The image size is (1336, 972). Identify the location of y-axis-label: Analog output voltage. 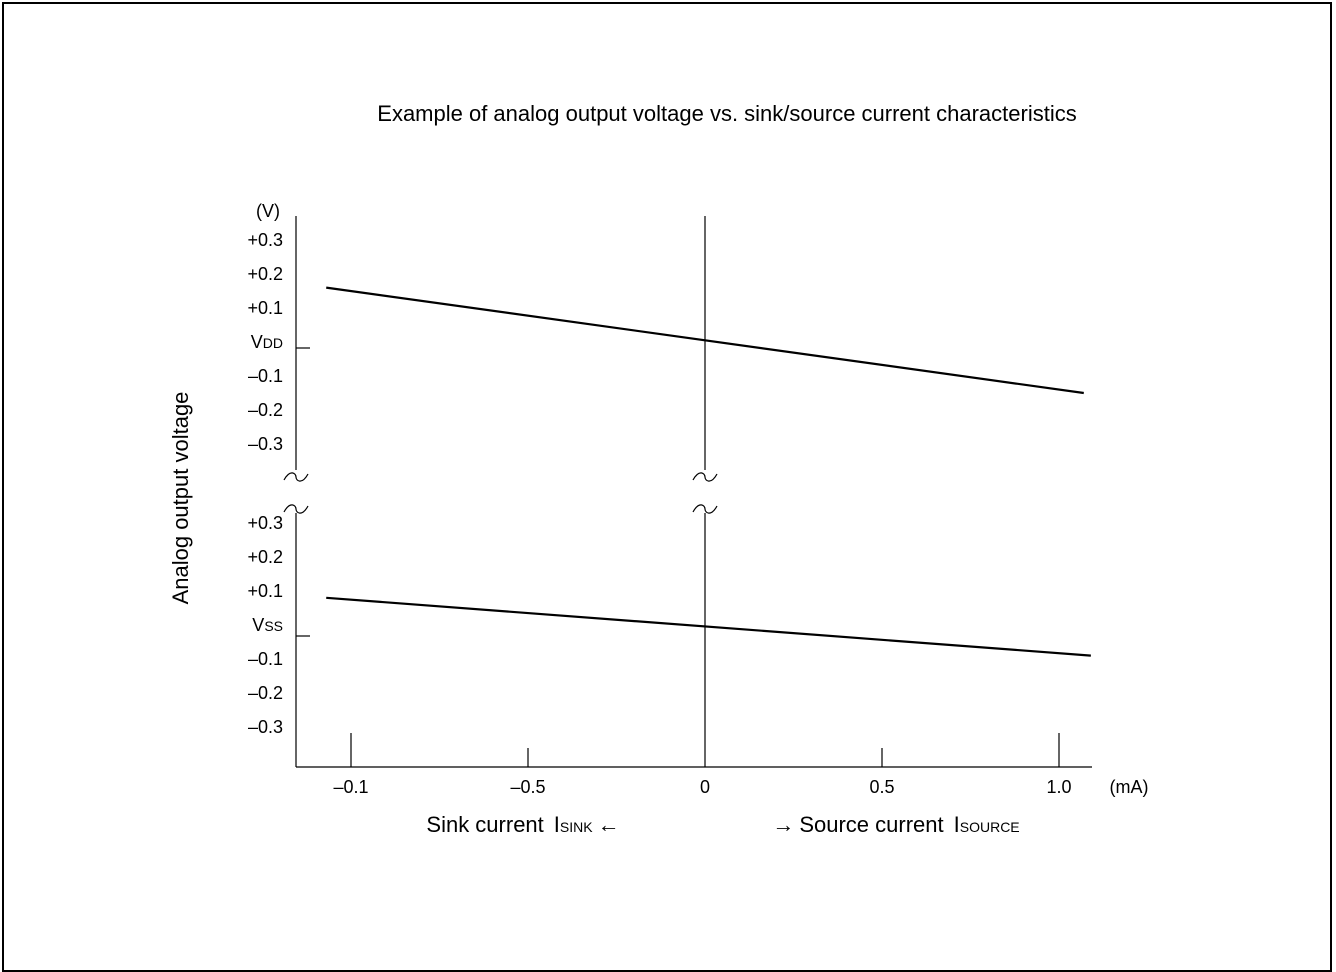
(180, 498).